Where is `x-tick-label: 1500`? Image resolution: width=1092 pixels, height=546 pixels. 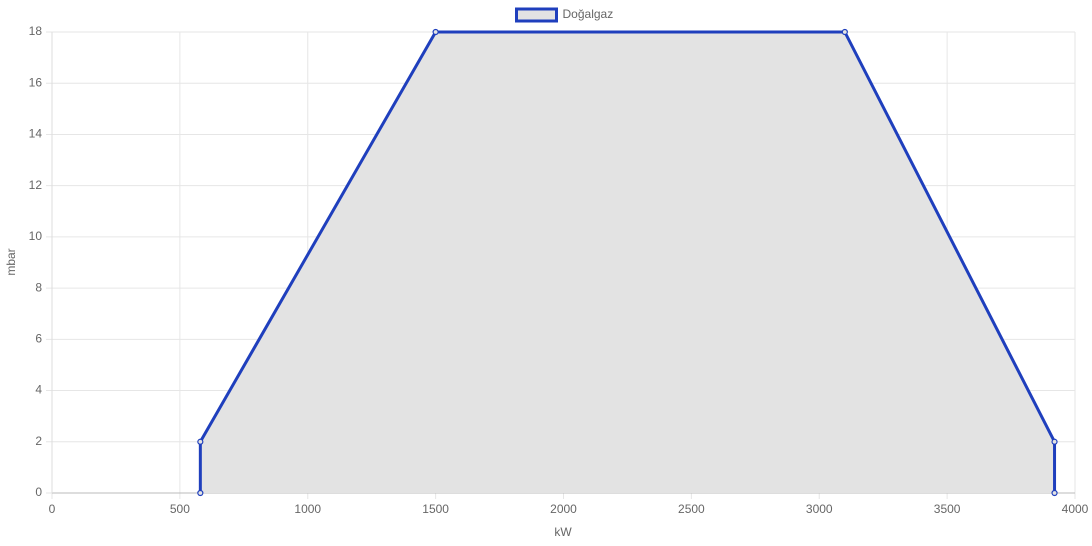 x-tick-label: 1500 is located at coordinates (435, 509).